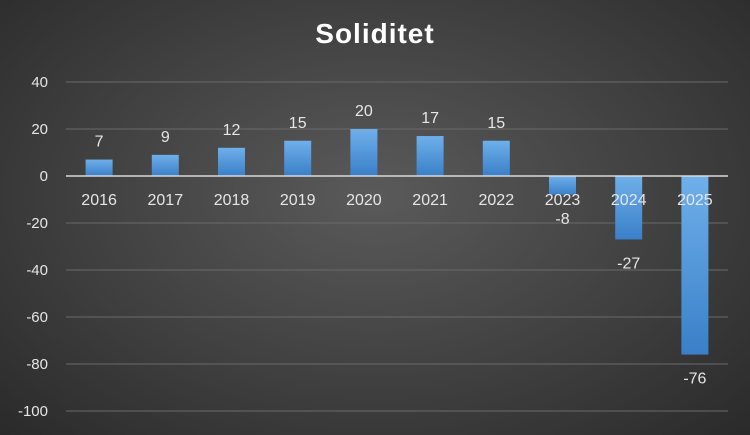  I want to click on x-tick-label: 2021, so click(430, 200).